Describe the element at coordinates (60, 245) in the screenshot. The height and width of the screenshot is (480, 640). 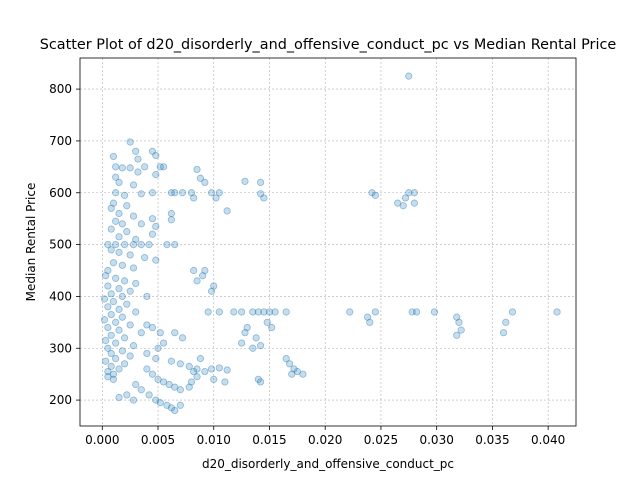
I see `y-tick-label: 500` at that location.